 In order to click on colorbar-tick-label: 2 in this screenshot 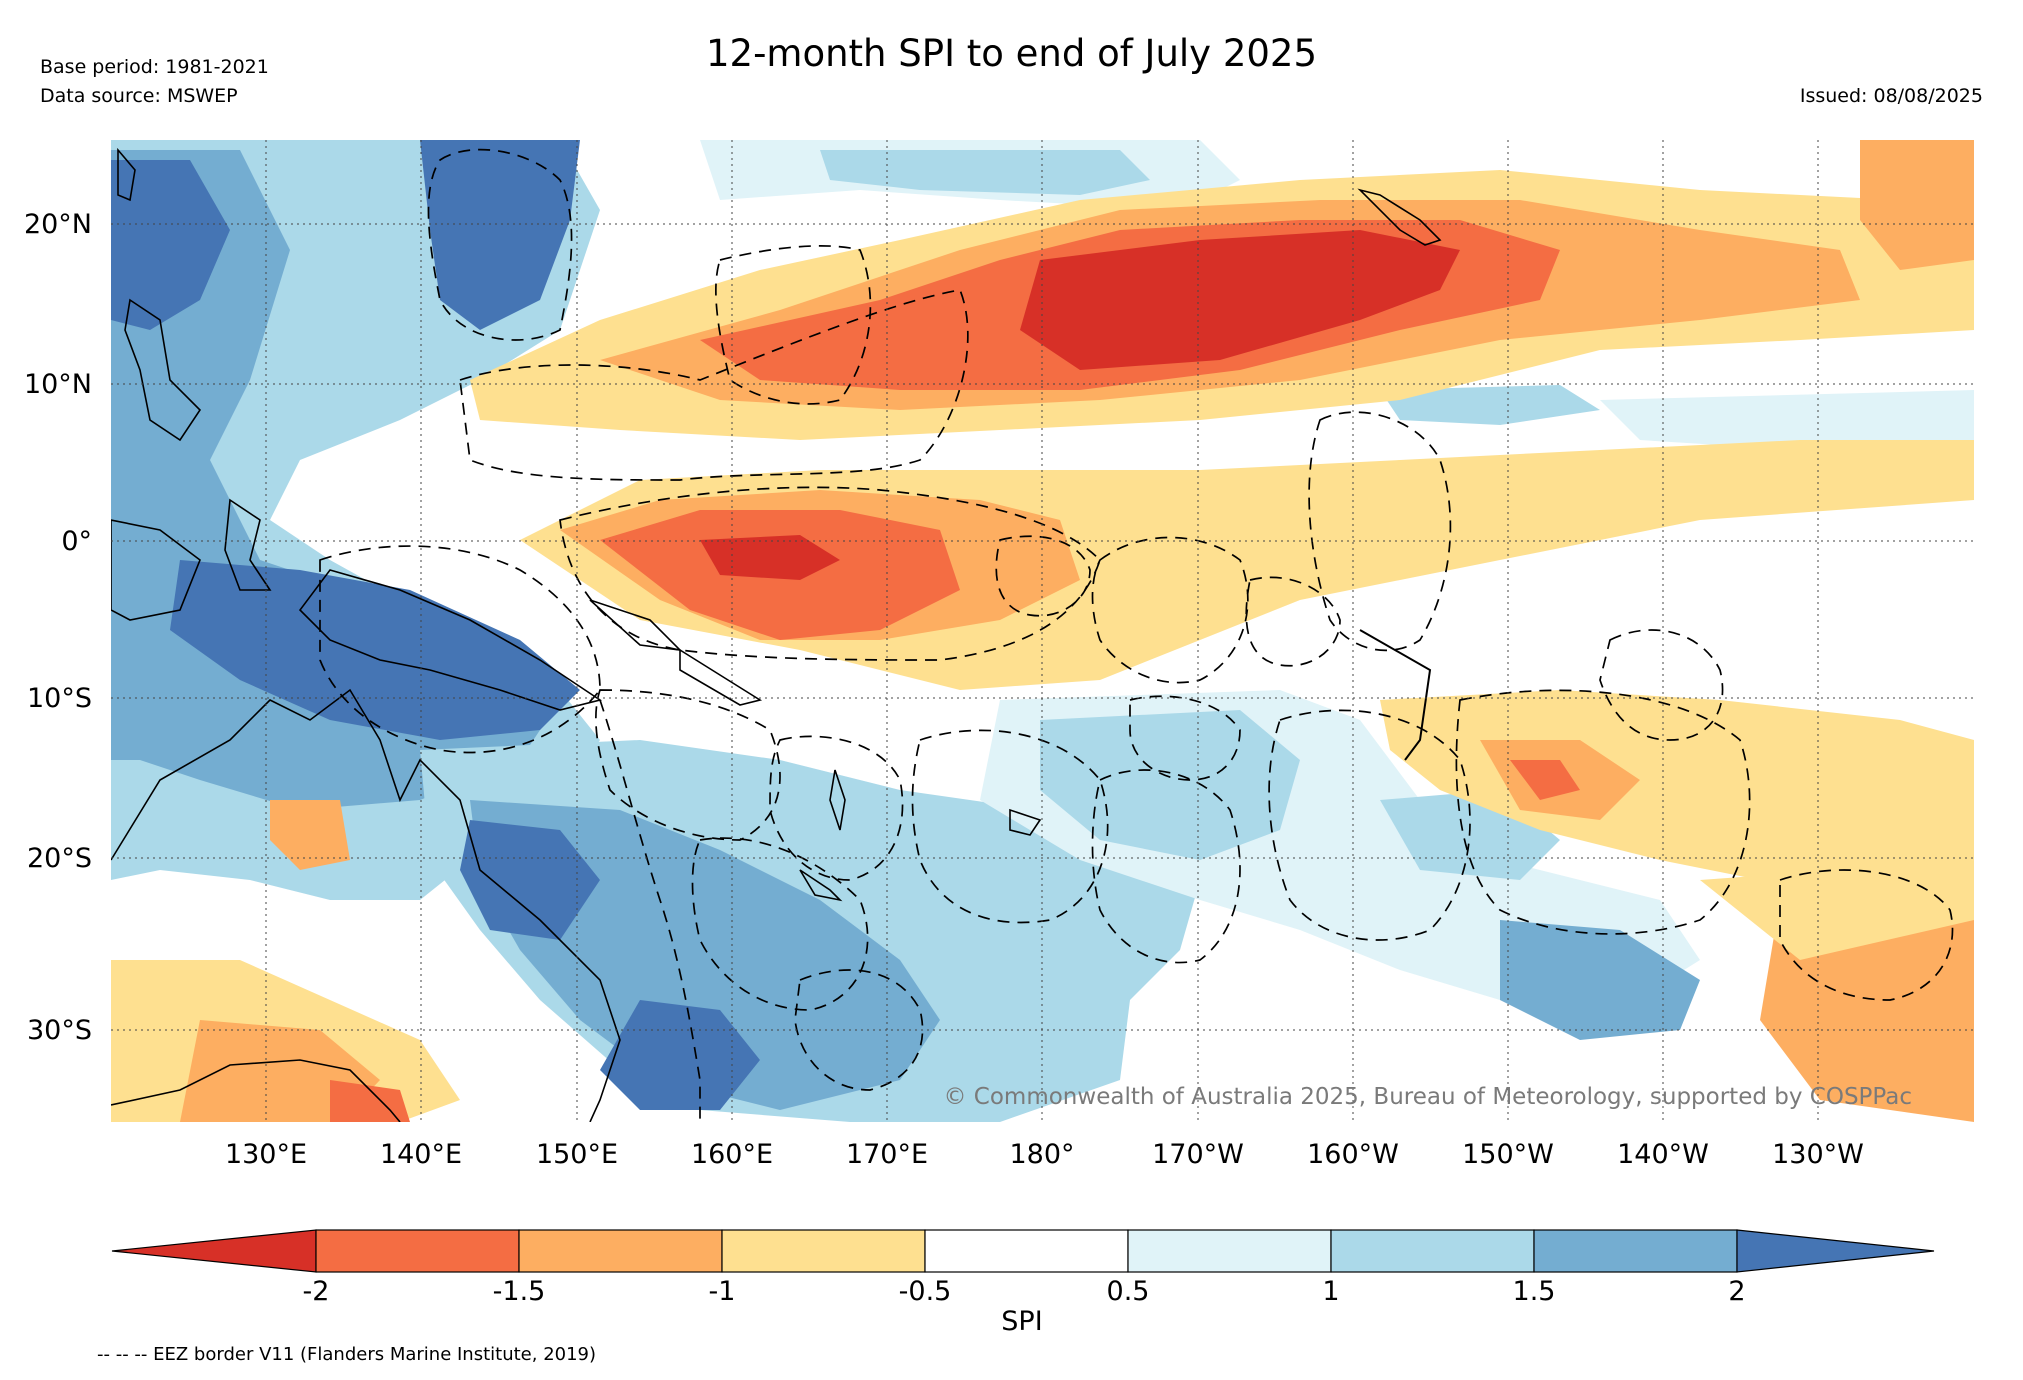, I will do `click(1736, 1291)`.